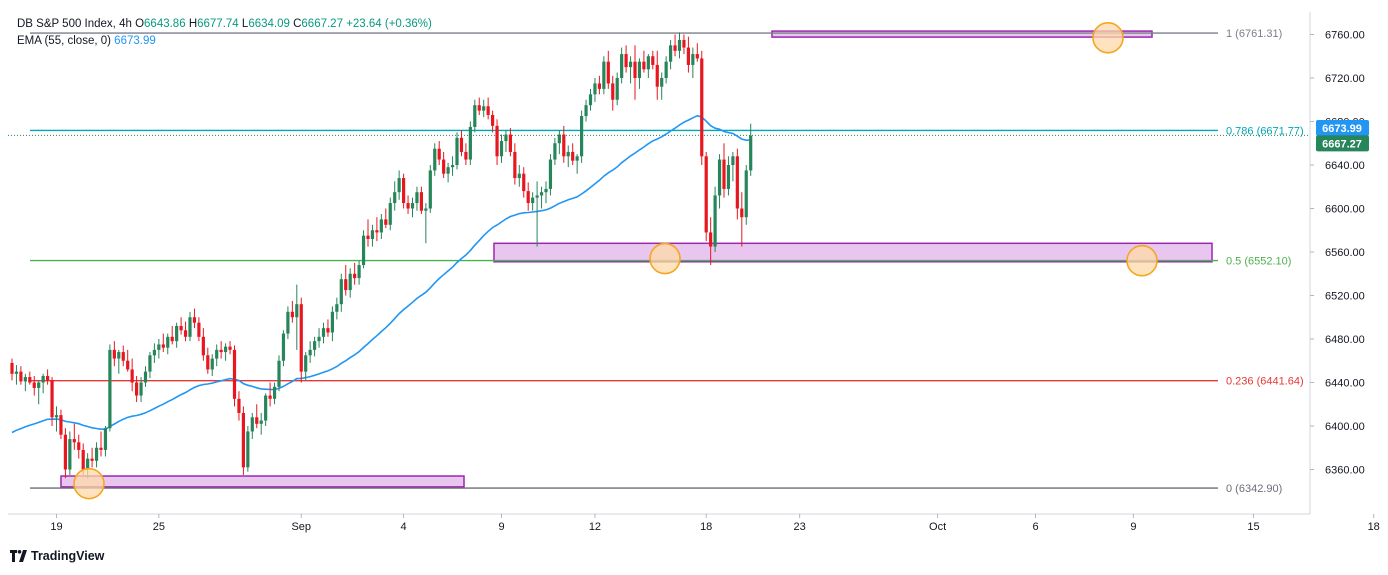 Image resolution: width=1388 pixels, height=575 pixels. I want to click on symbol-title: DB S&P 500 Index, 4h, so click(74, 24).